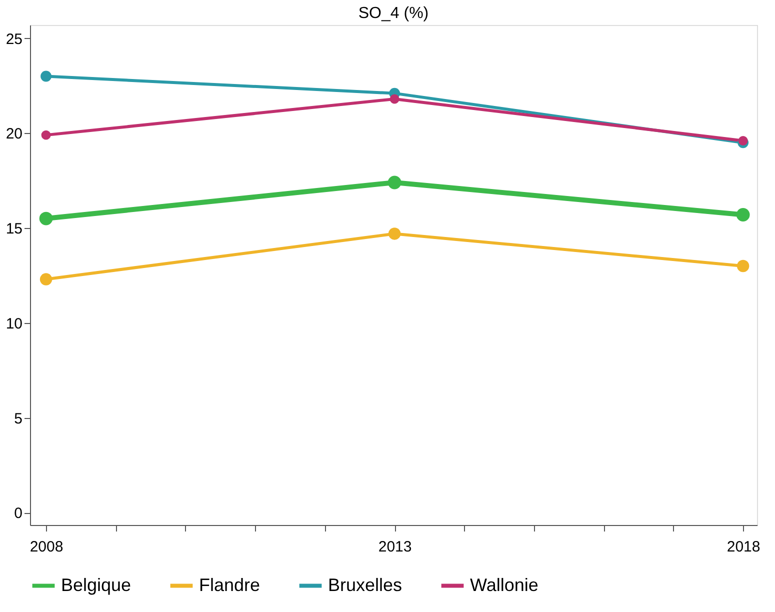  Describe the element at coordinates (229, 584) in the screenshot. I see `legend-label: Flandre` at that location.